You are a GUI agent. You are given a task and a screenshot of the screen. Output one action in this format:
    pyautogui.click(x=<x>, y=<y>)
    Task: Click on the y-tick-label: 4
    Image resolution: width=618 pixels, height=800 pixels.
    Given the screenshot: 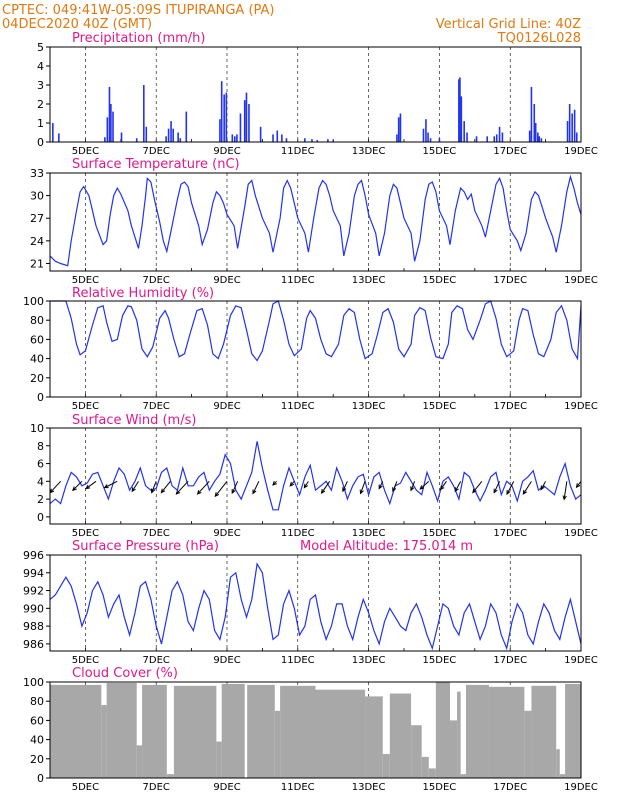 What is the action you would take?
    pyautogui.click(x=40, y=481)
    